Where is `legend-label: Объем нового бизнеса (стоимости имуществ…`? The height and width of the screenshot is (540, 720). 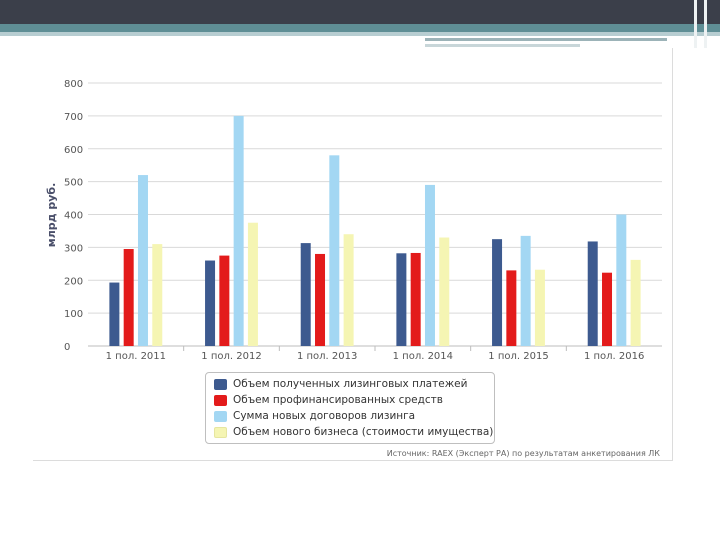
legend-label: Объем нового бизнеса (стоимости имуществ… is located at coordinates (363, 432).